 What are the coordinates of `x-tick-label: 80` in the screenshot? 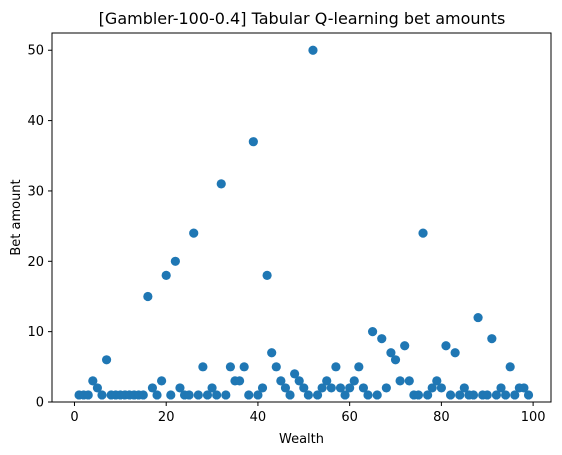 It's located at (441, 417).